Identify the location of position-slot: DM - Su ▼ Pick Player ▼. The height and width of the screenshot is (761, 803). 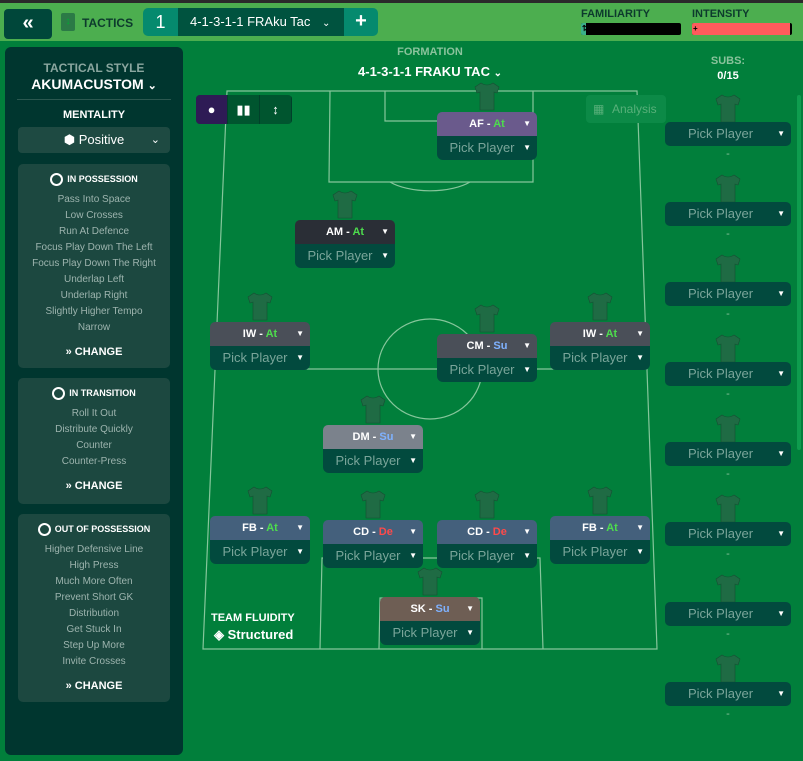
(373, 449).